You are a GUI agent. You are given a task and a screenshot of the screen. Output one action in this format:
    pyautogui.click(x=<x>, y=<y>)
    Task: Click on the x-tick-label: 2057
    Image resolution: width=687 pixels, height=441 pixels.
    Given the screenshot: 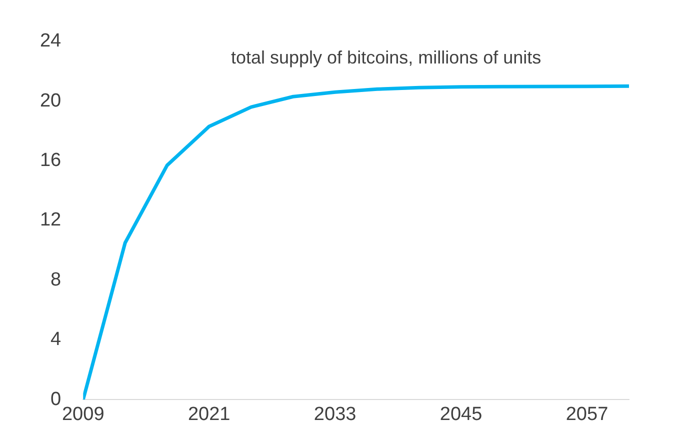 What is the action you would take?
    pyautogui.click(x=587, y=415)
    